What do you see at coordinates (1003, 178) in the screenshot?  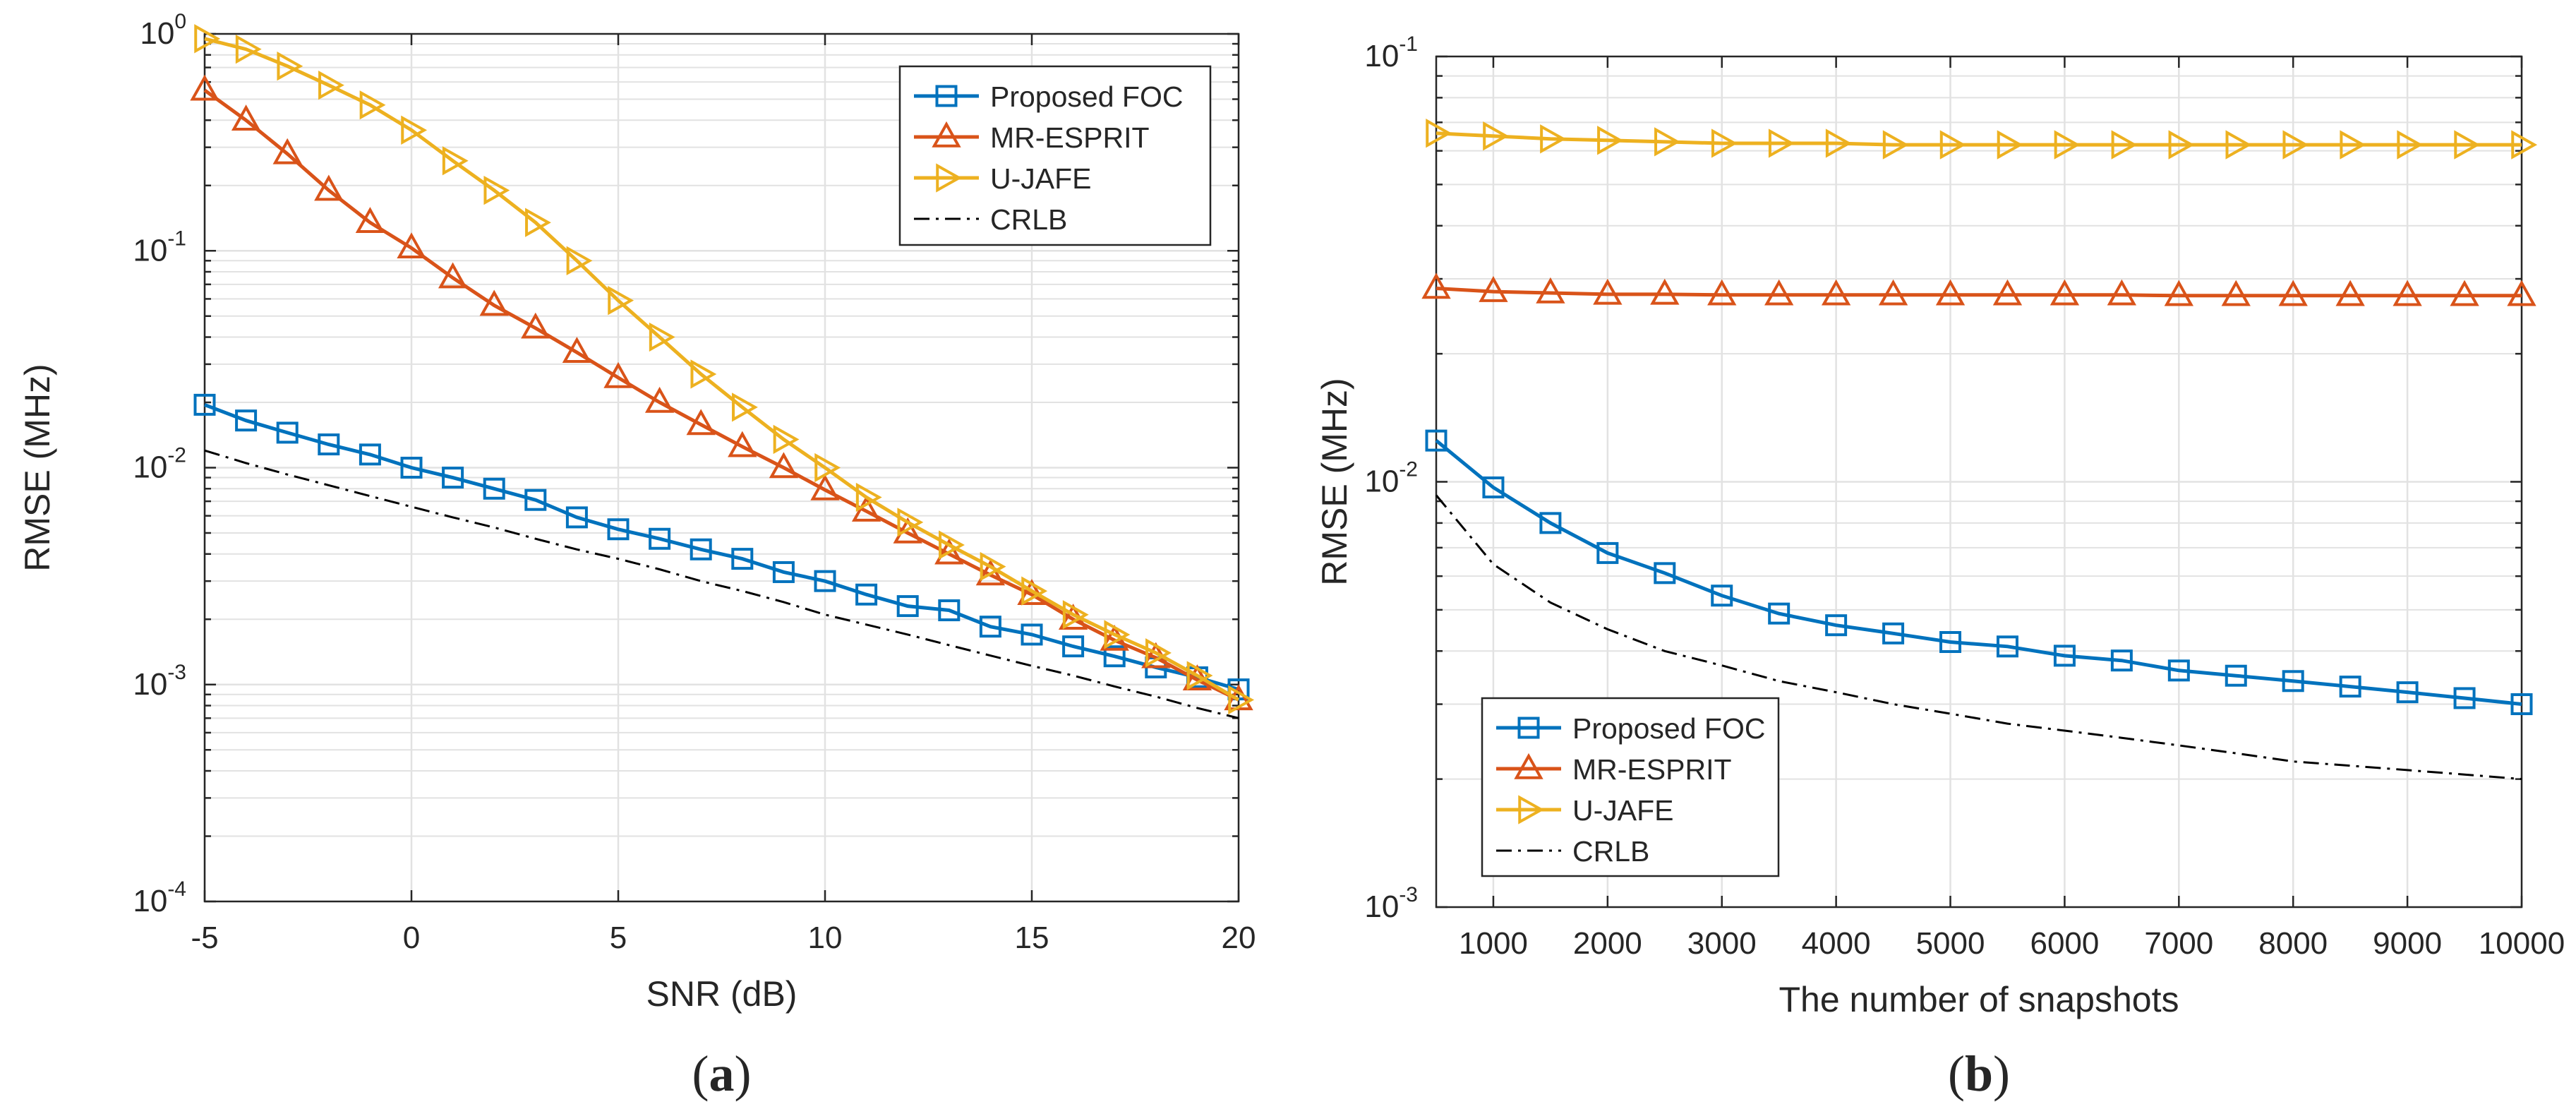 I see `legend-item: U-JAFE` at bounding box center [1003, 178].